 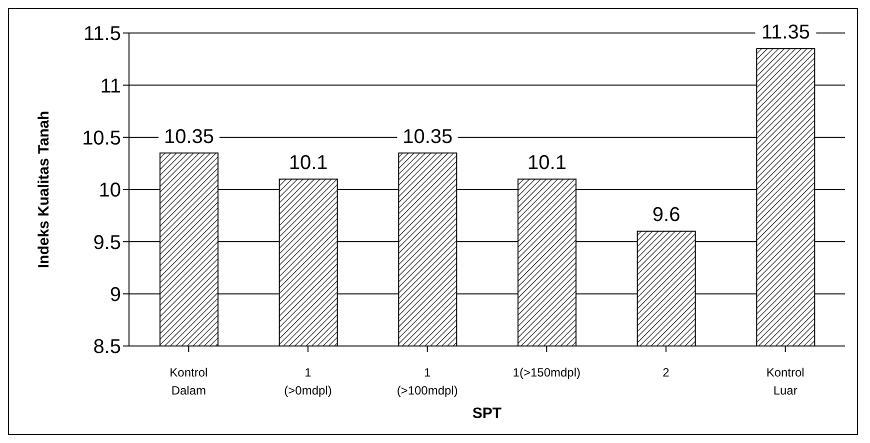 I want to click on x-tick-label: Kontrol Luar, so click(x=785, y=382).